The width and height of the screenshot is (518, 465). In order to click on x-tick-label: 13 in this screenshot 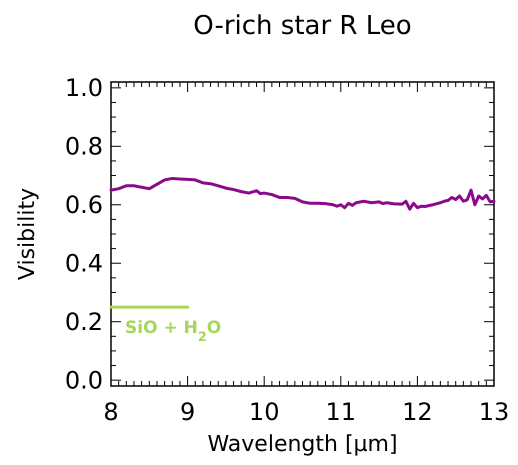, I will do `click(494, 412)`.